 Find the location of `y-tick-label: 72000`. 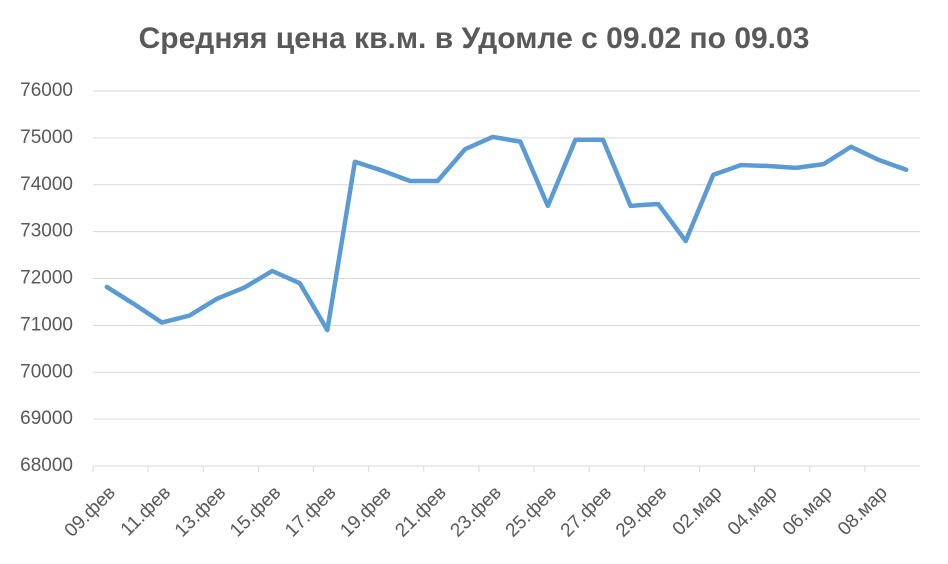

y-tick-label: 72000 is located at coordinates (46, 278).